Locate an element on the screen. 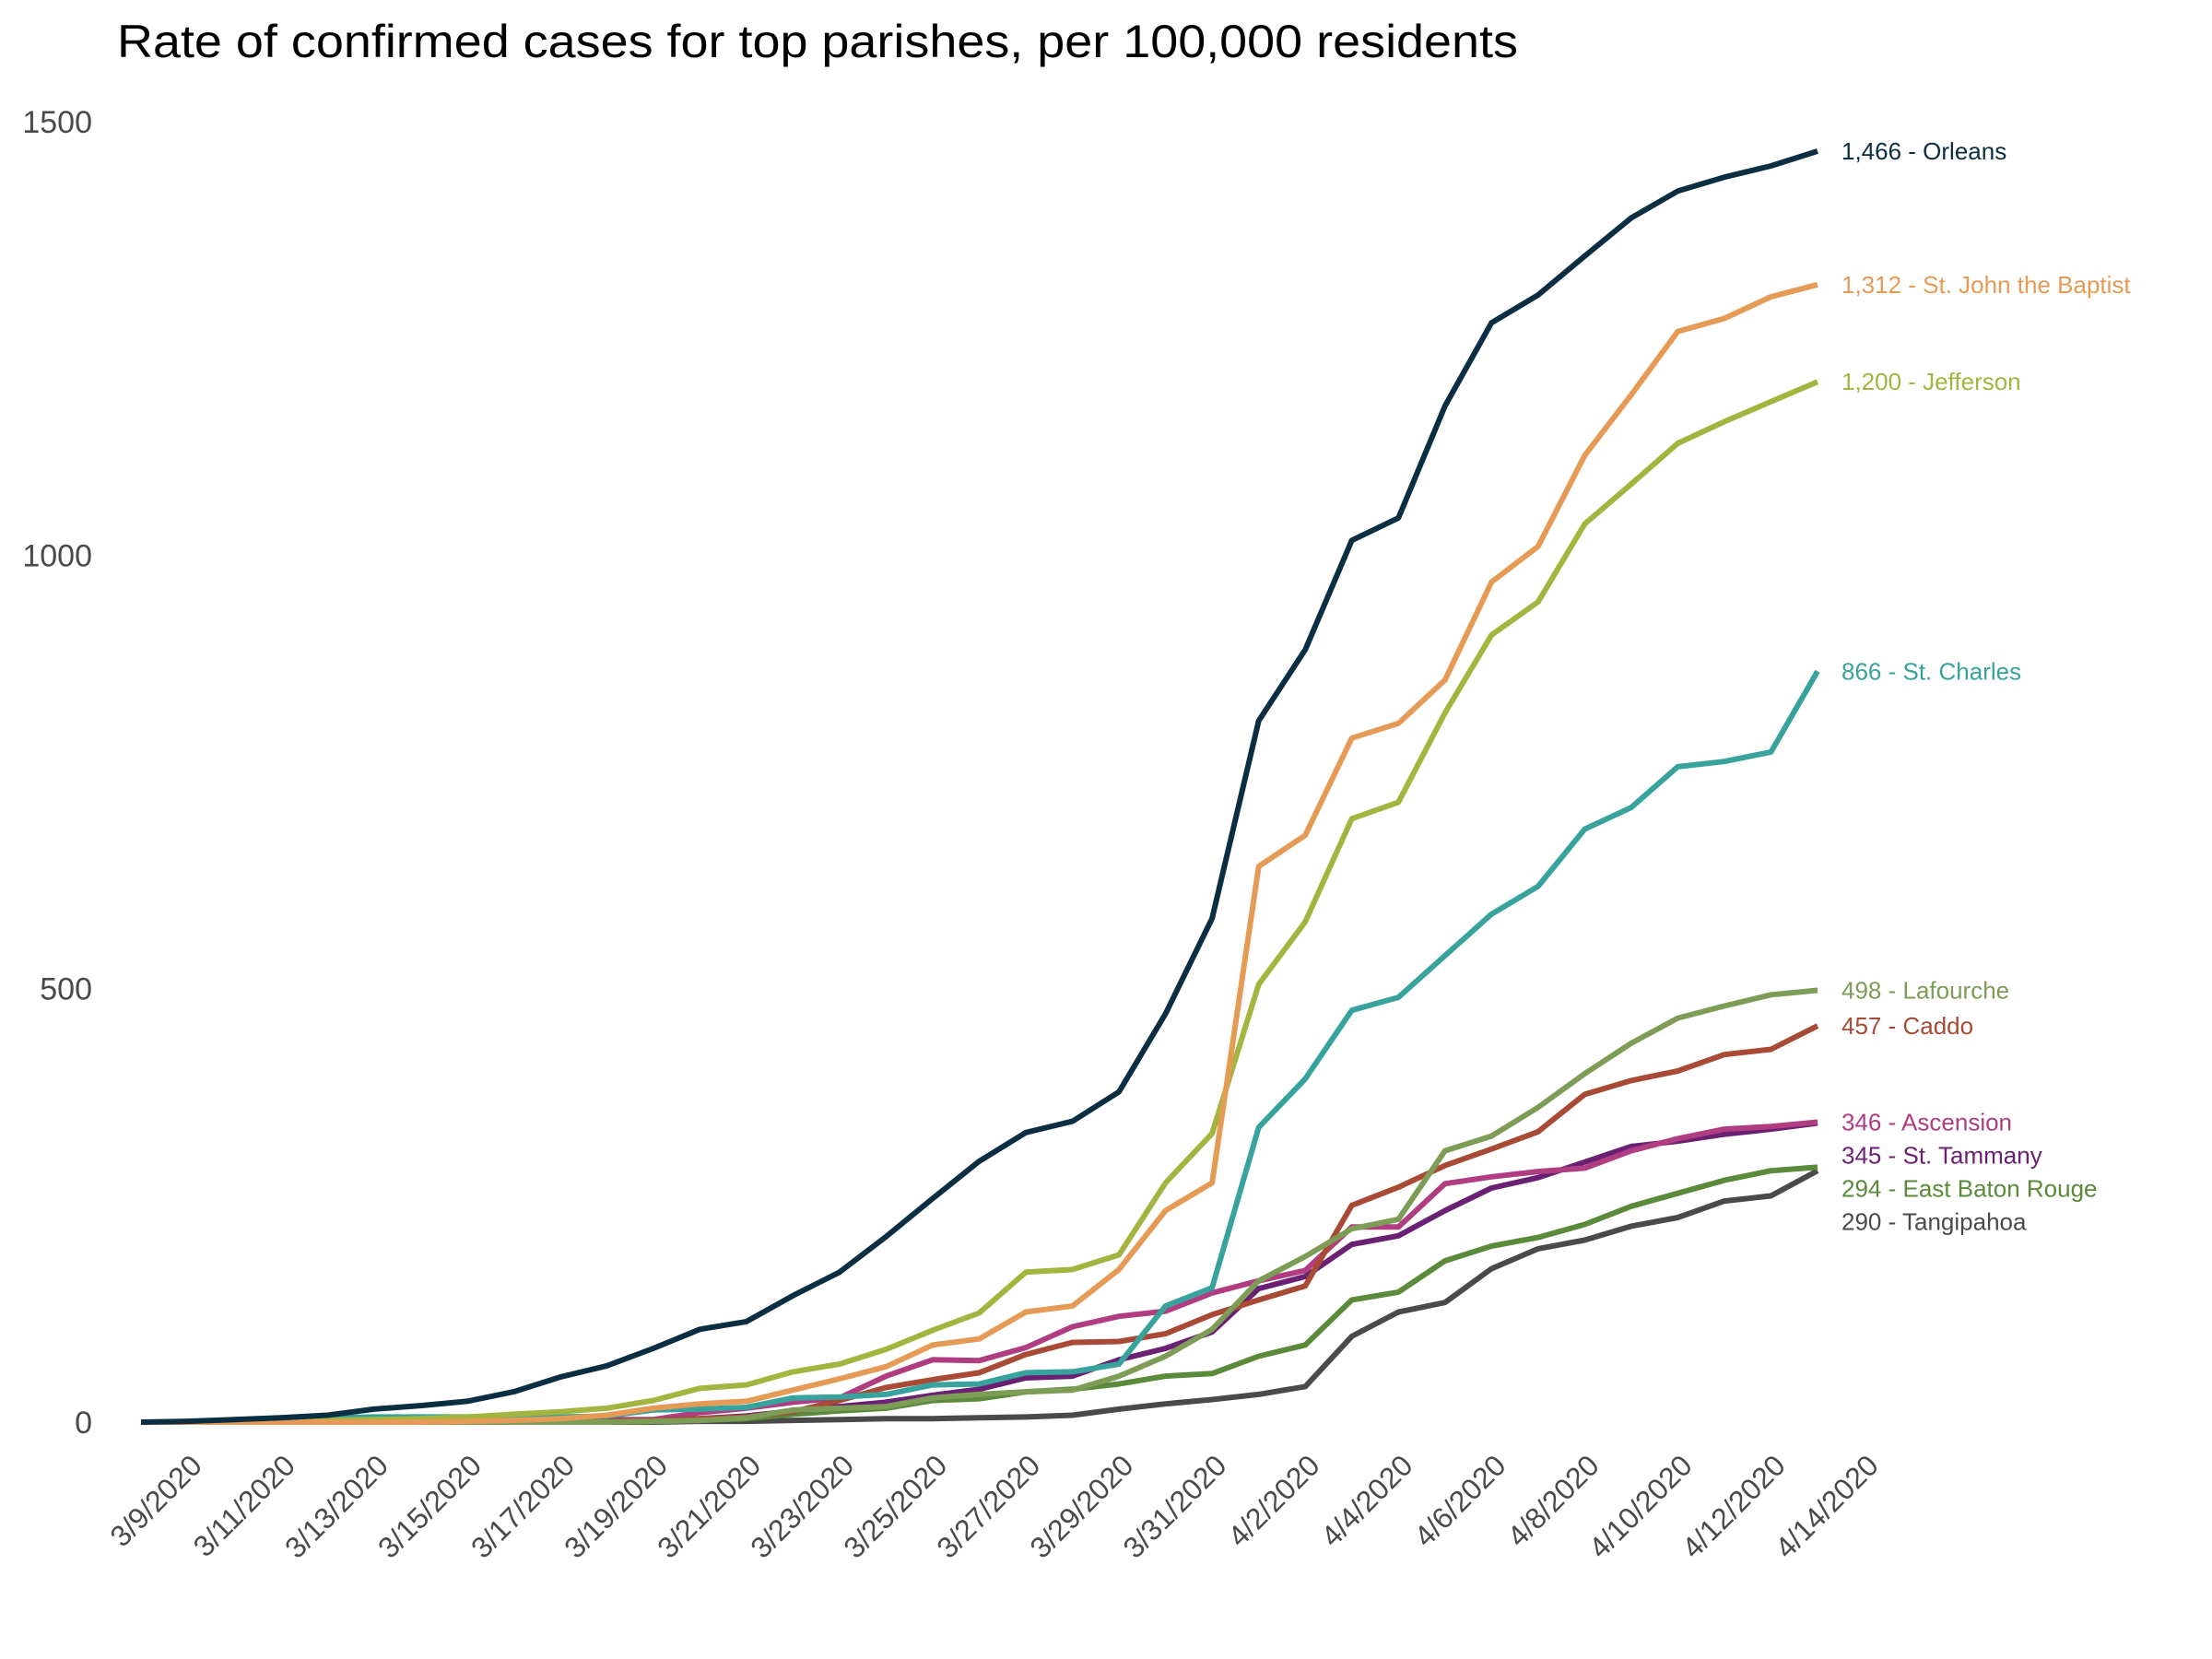 This screenshot has height=1659, width=2212. x-tick-label: 4/14/2020 is located at coordinates (1827, 1506).